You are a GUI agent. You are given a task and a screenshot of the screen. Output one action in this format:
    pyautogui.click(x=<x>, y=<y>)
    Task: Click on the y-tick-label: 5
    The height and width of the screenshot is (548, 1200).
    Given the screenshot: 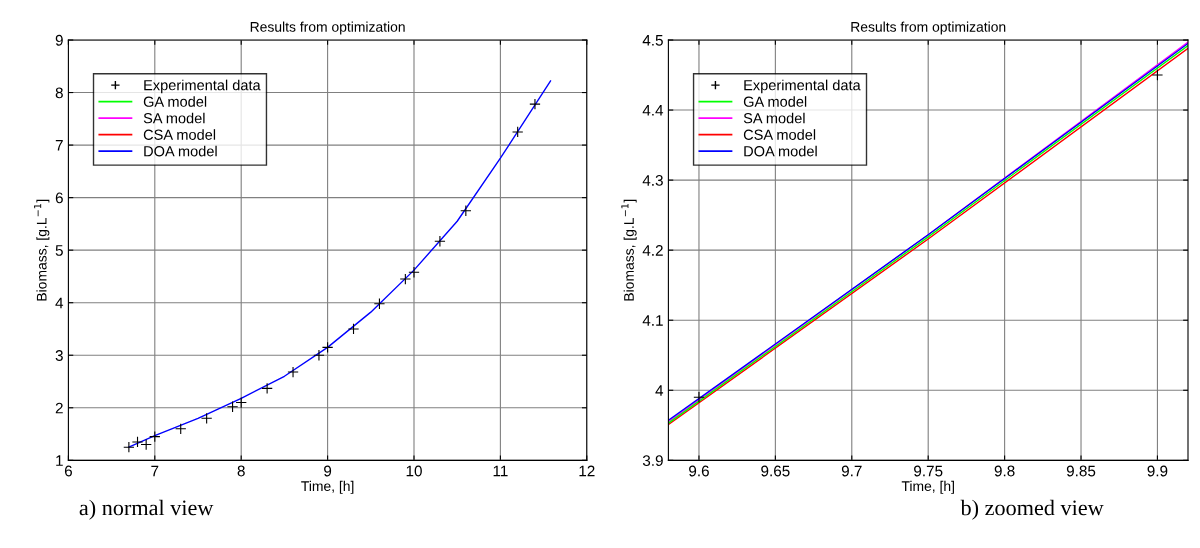 What is the action you would take?
    pyautogui.click(x=59, y=250)
    